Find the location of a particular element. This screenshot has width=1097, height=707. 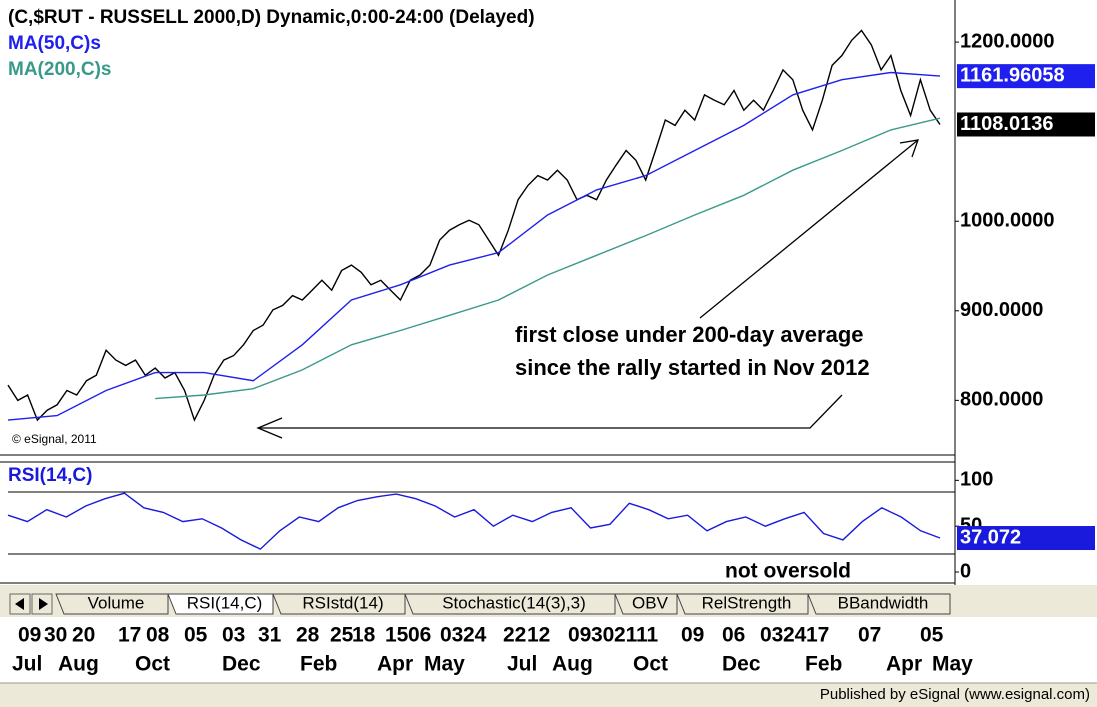

x-day-label: 28 is located at coordinates (308, 635).